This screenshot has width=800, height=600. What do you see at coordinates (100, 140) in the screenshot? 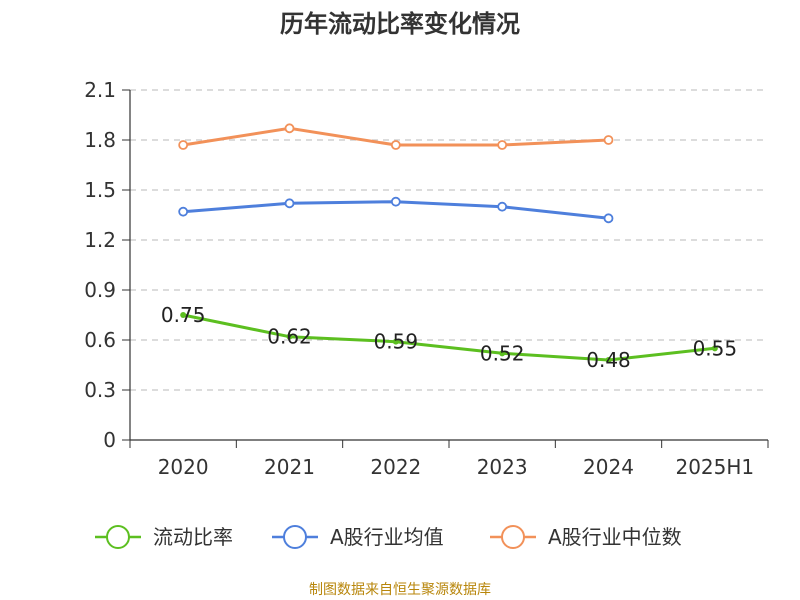
I see `y-tick-label: 1.8` at bounding box center [100, 140].